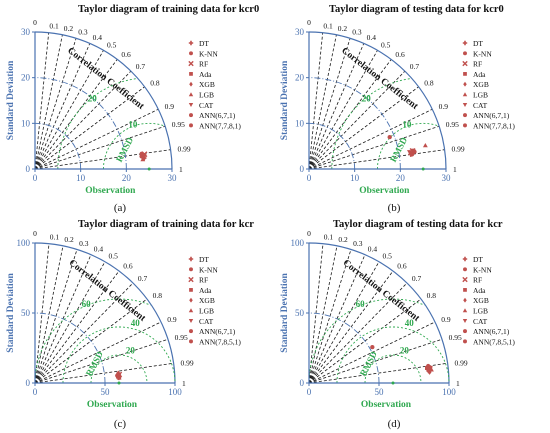 The height and width of the screenshot is (433, 550). I want to click on panel-label: (a), so click(120, 208).